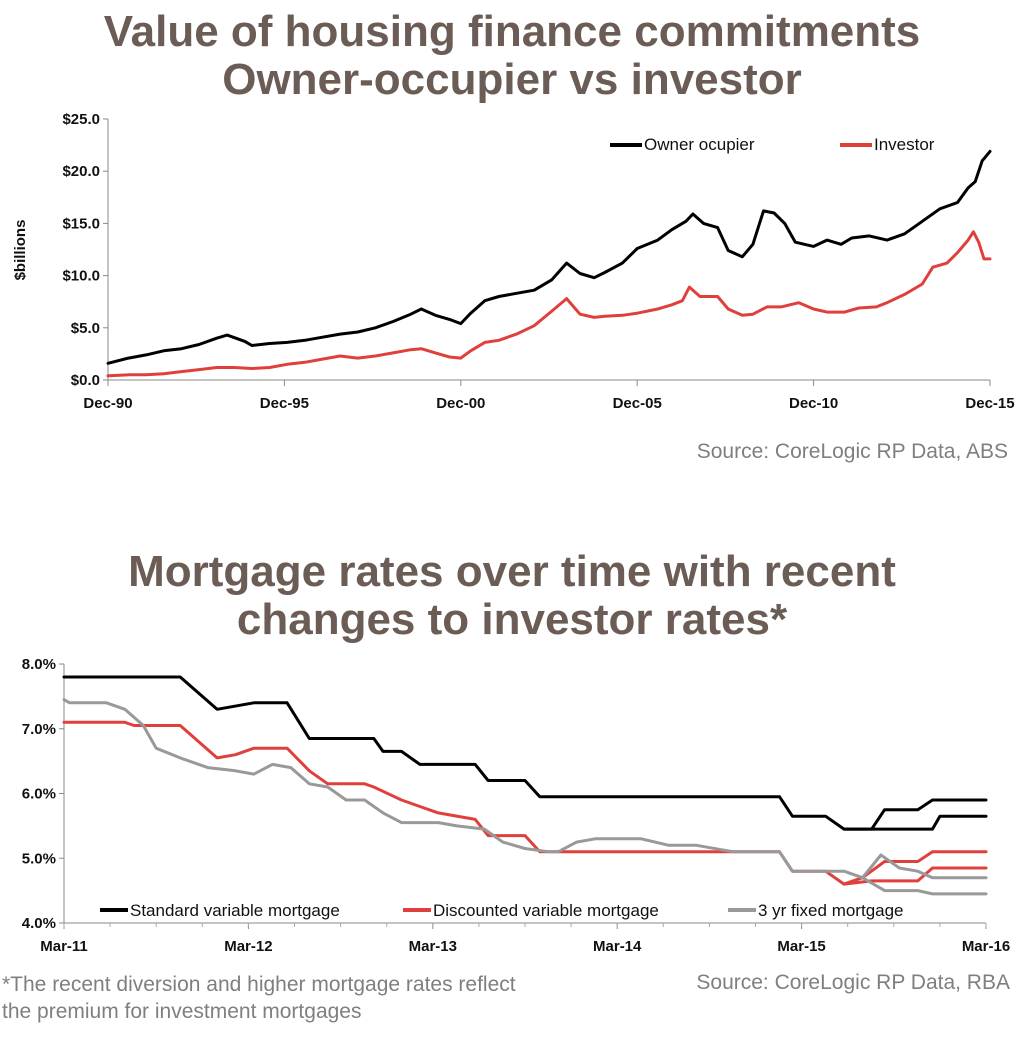 The width and height of the screenshot is (1024, 1040). Describe the element at coordinates (64, 946) in the screenshot. I see `x-tick-label: Mar-11` at that location.